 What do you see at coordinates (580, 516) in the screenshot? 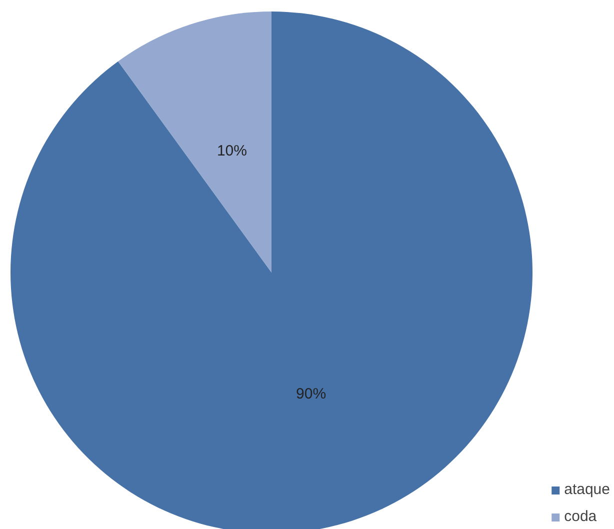
I see `legend-label: coda` at bounding box center [580, 516].